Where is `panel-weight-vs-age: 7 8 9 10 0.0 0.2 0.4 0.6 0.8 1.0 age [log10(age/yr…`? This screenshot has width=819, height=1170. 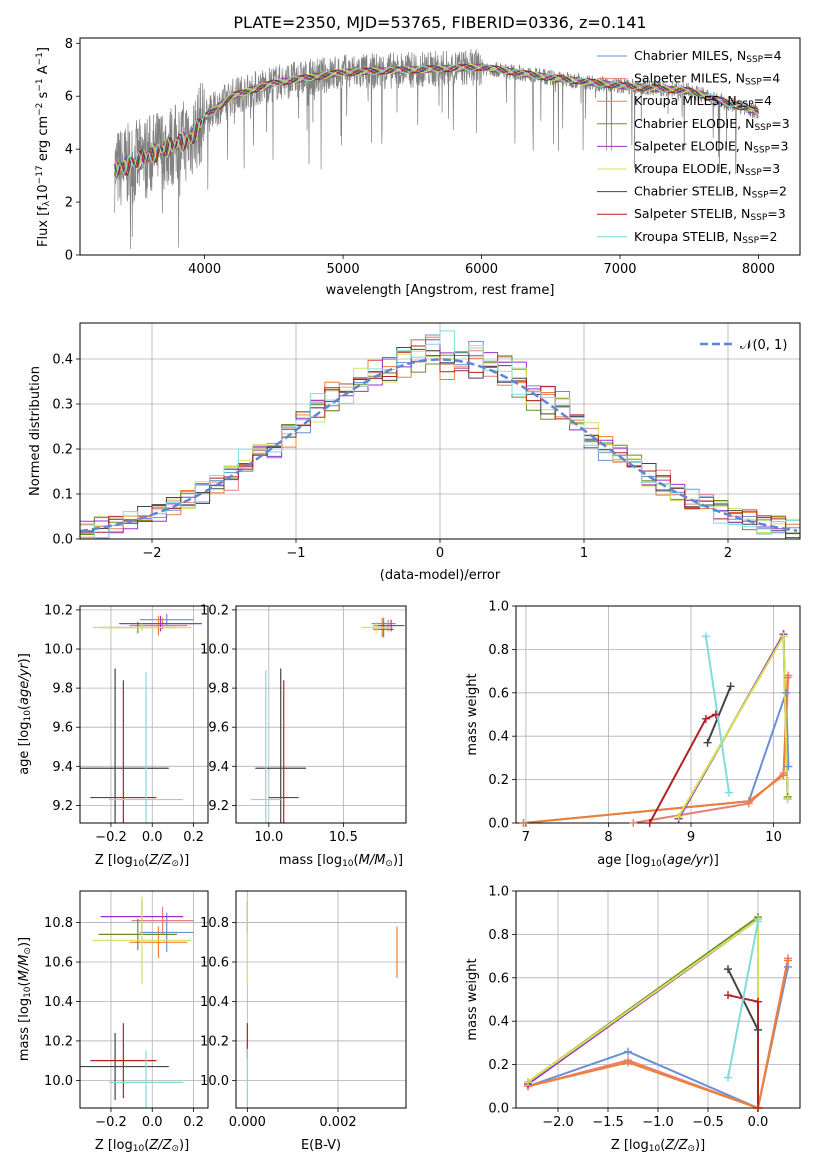 panel-weight-vs-age: 7 8 9 10 0.0 0.2 0.4 0.6 0.8 1.0 age [log10(age/yr… is located at coordinates (633, 734).